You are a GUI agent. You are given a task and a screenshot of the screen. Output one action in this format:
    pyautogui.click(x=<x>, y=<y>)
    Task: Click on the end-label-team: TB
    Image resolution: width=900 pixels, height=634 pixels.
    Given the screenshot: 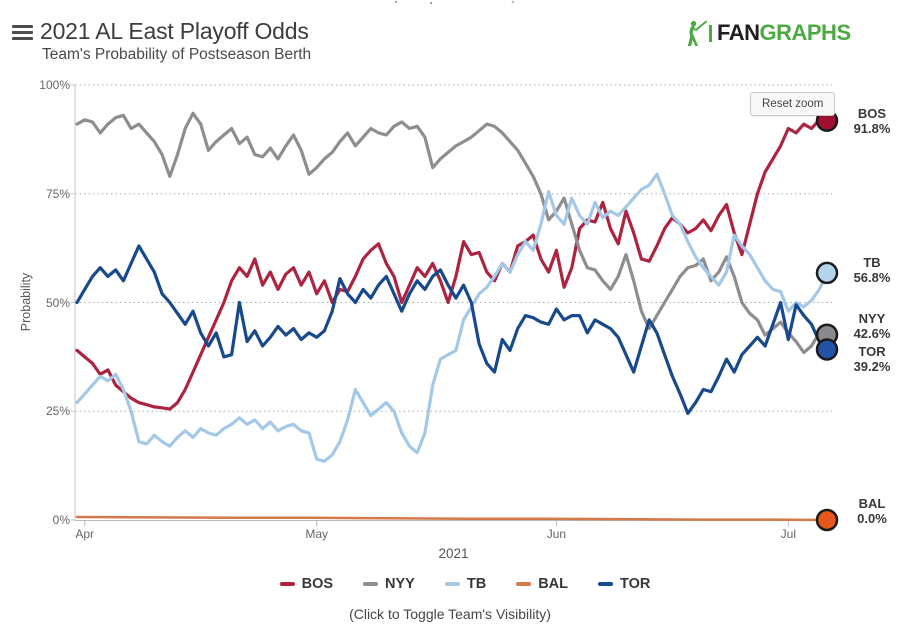 What is the action you would take?
    pyautogui.click(x=872, y=262)
    